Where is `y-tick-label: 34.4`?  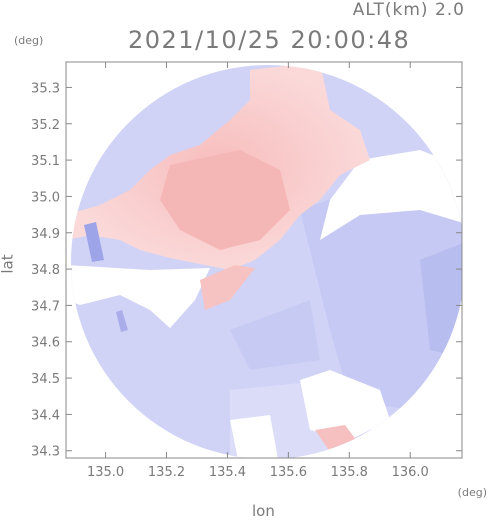 y-tick-label: 34.4 is located at coordinates (45, 415).